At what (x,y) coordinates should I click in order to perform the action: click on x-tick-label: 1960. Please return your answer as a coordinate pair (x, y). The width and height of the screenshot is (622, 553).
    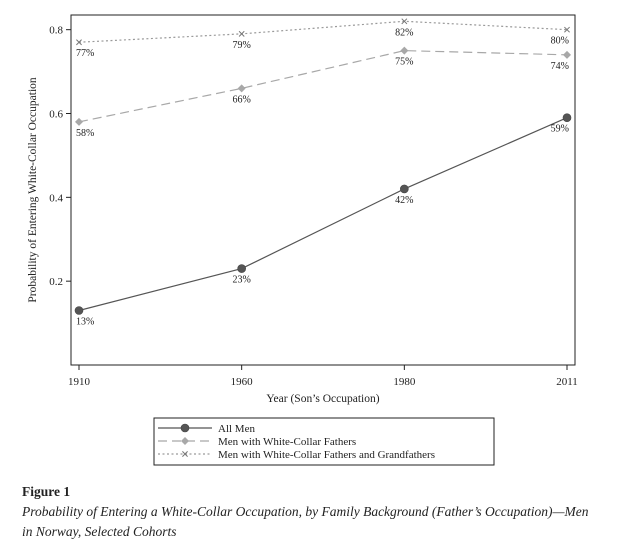
    Looking at the image, I should click on (242, 382).